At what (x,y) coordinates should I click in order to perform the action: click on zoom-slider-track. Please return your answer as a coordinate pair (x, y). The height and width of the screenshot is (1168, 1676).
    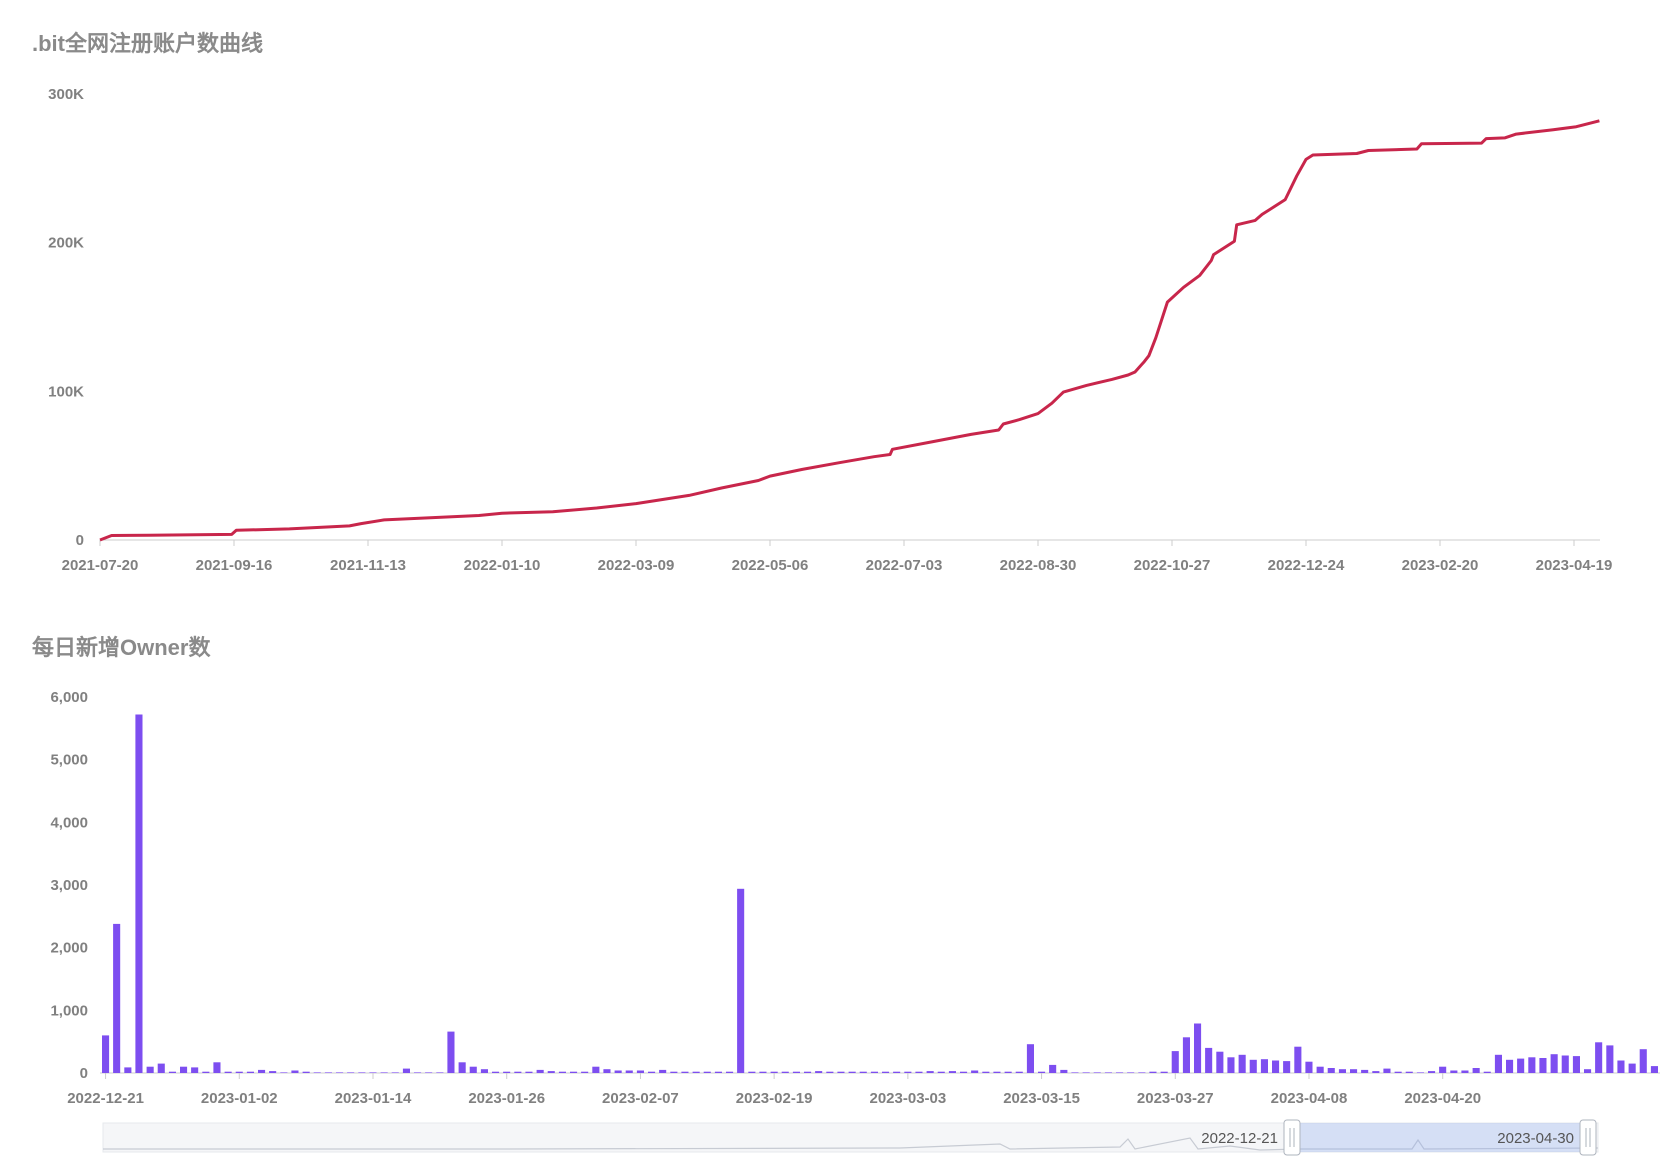
    Looking at the image, I should click on (850, 1137).